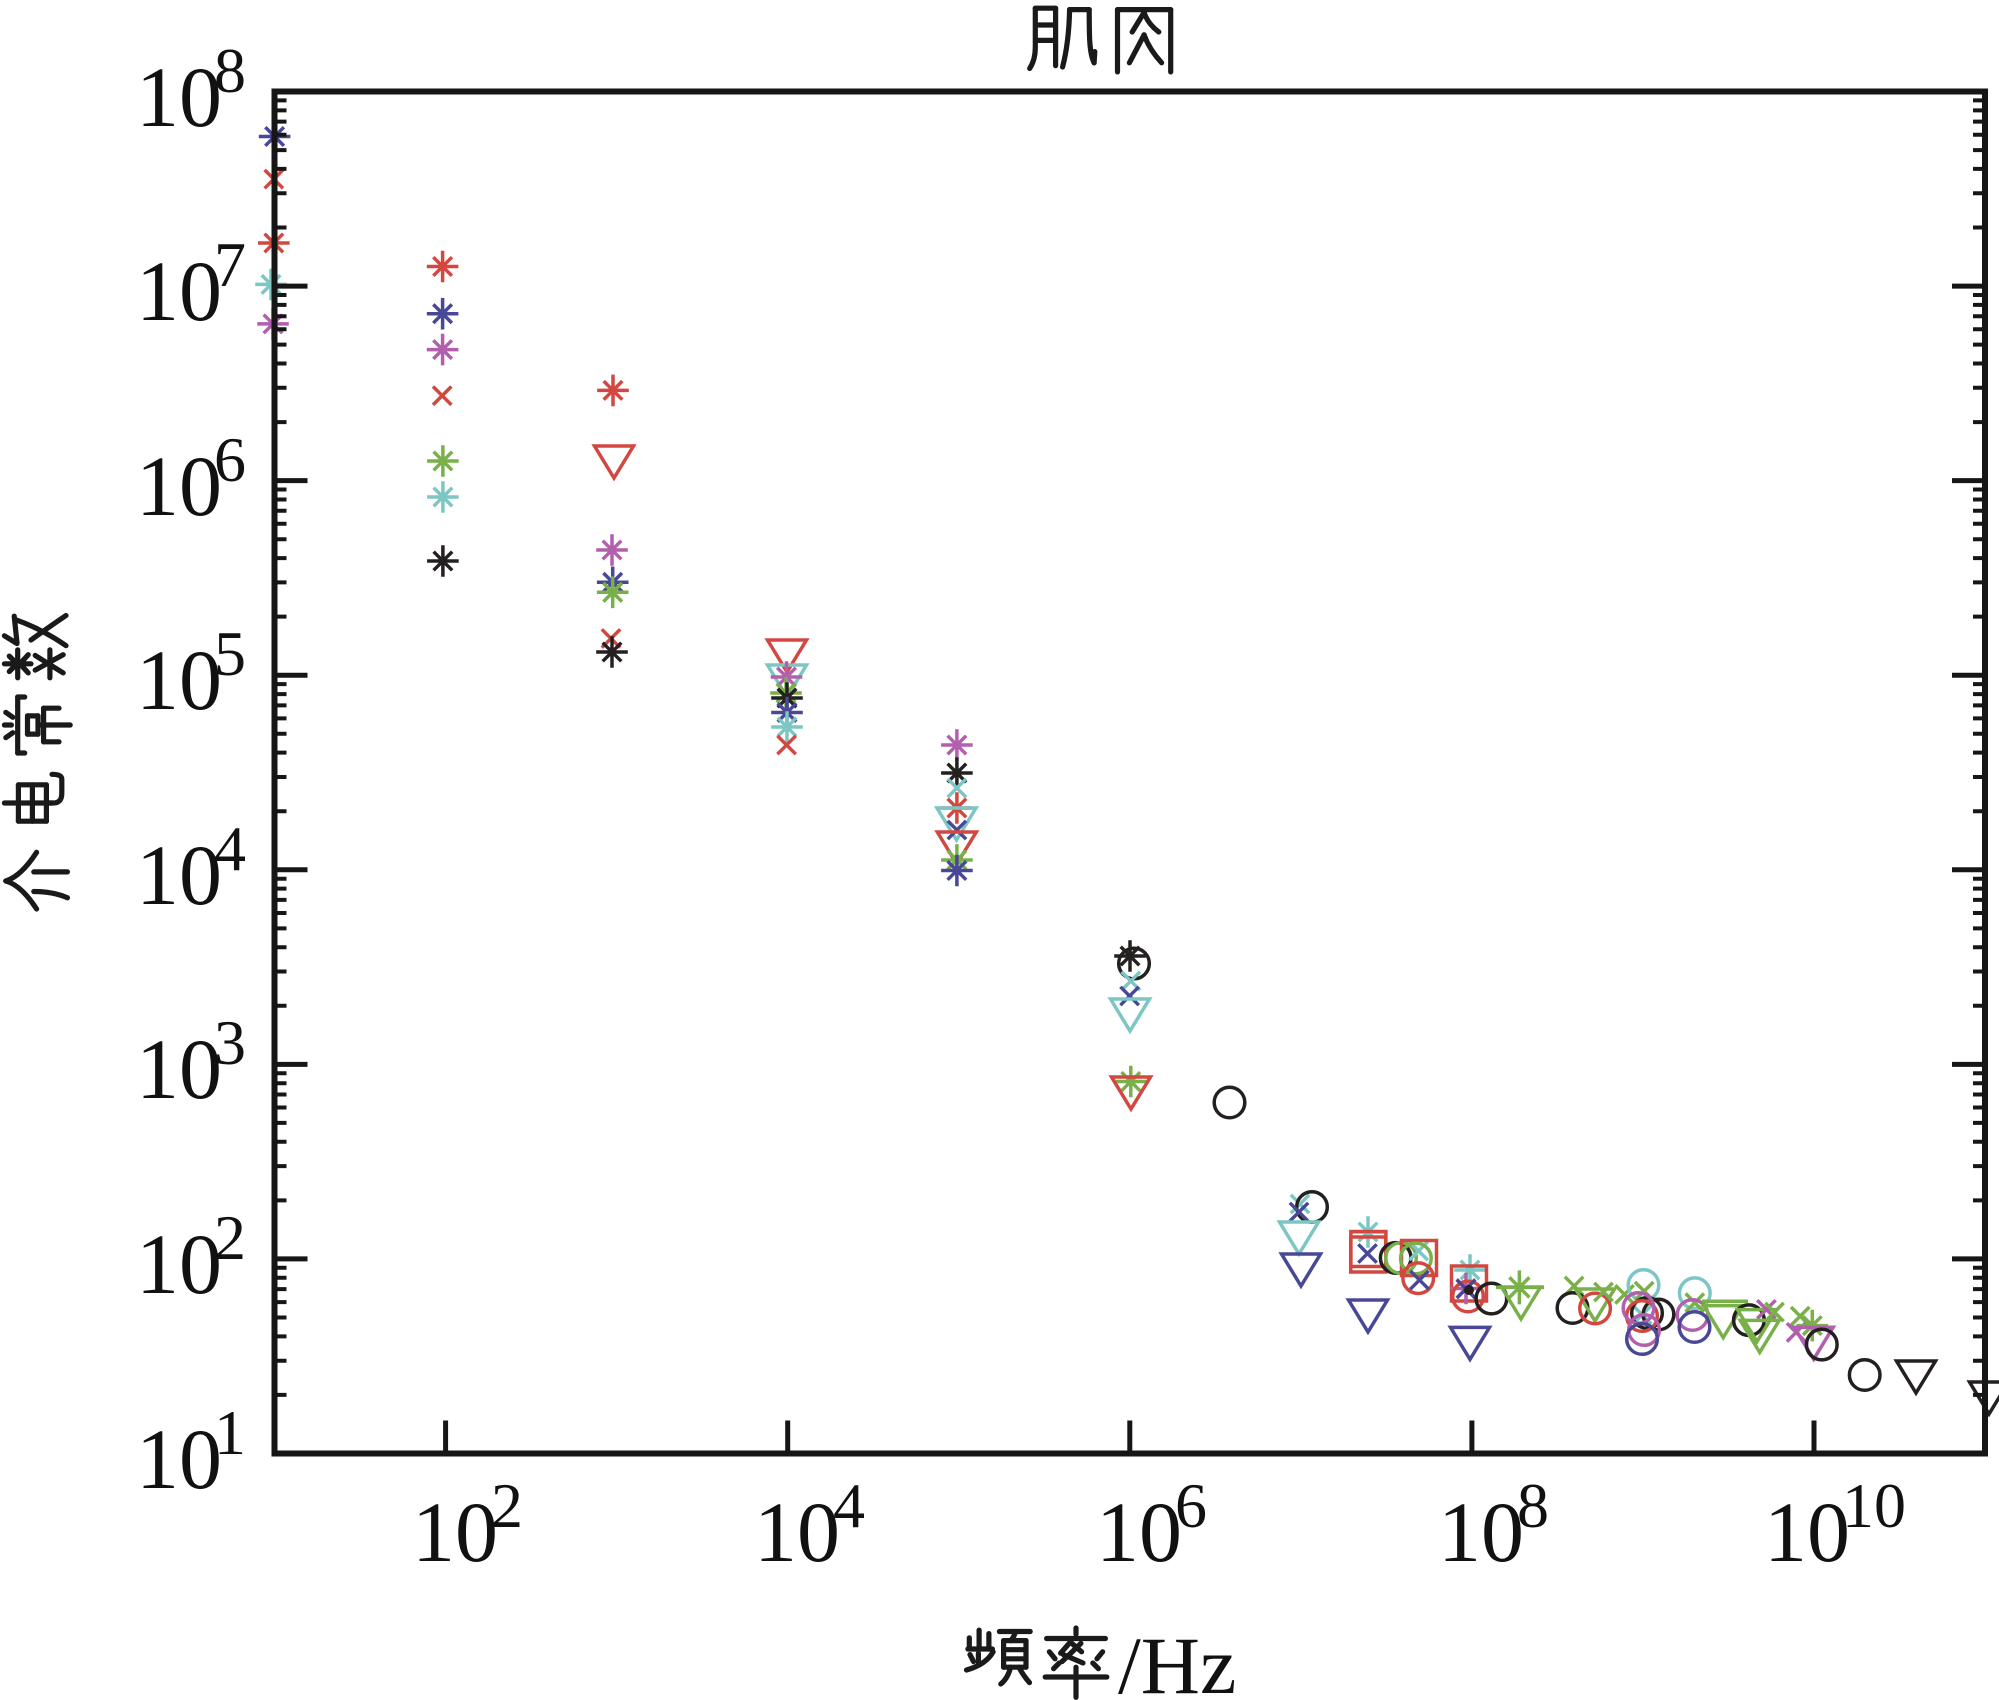 The width and height of the screenshot is (1999, 1700). What do you see at coordinates (230, 1432) in the screenshot?
I see `svg-text: 1` at bounding box center [230, 1432].